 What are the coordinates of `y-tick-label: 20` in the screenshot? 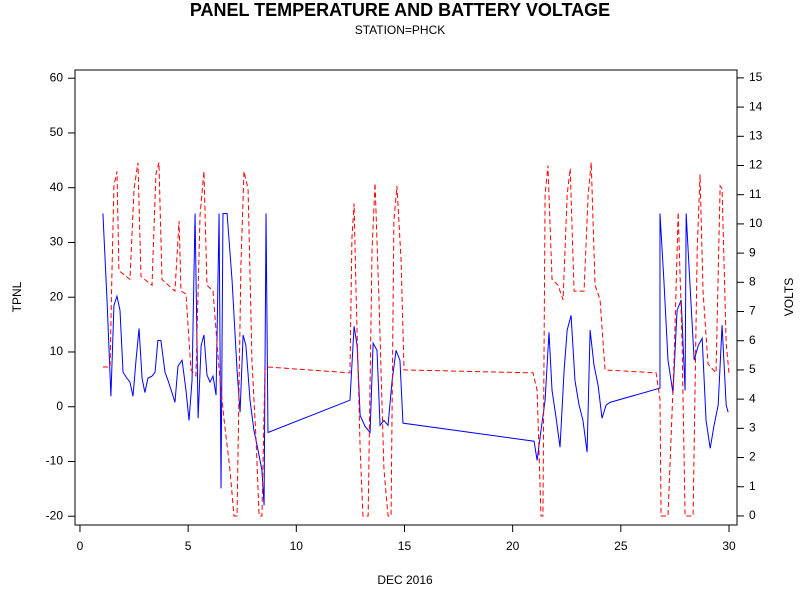 It's located at (57, 296).